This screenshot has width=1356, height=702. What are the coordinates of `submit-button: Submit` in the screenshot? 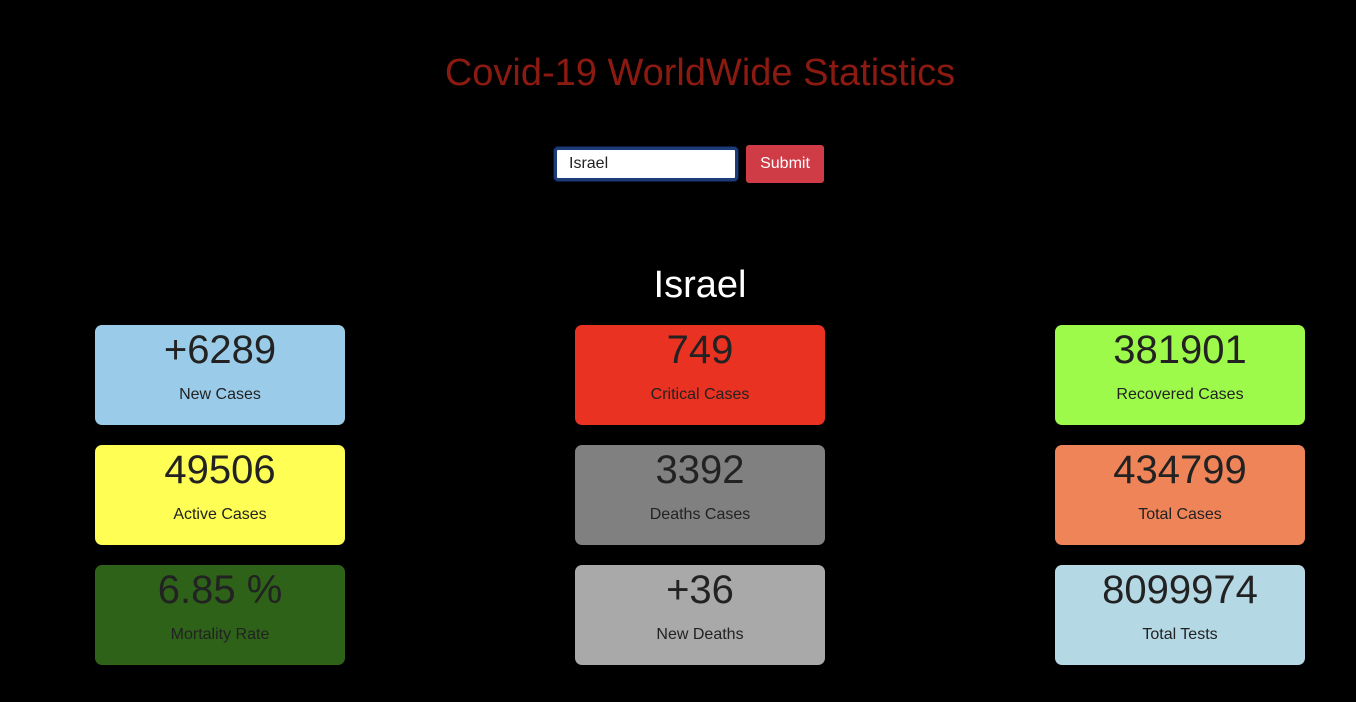 It's located at (785, 164).